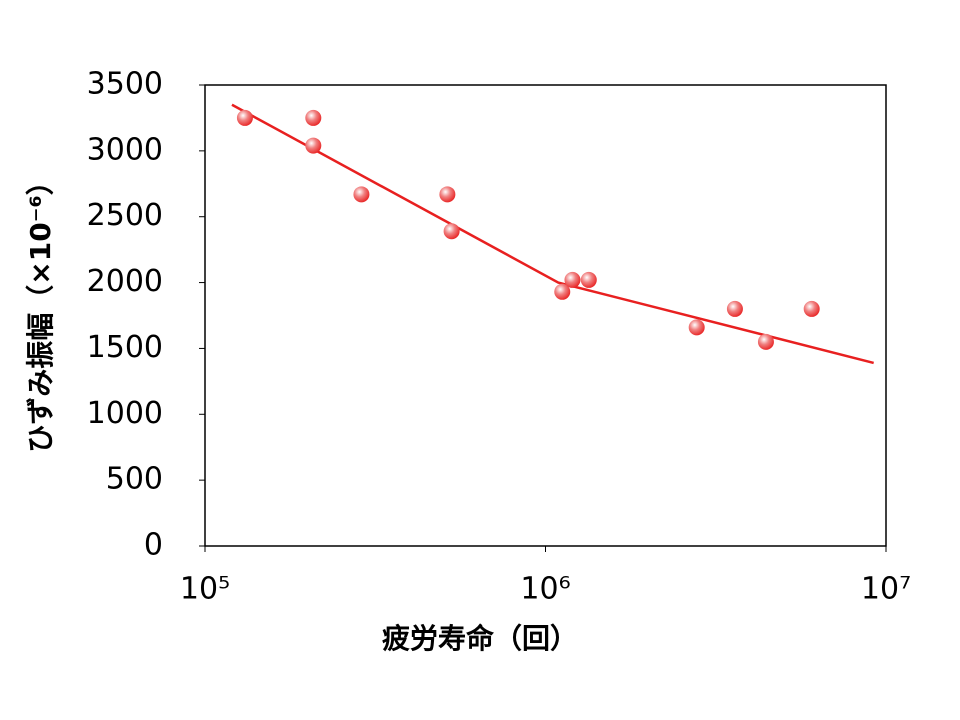 This screenshot has width=960, height=720. I want to click on x-tick-label: 10⁵, so click(205, 589).